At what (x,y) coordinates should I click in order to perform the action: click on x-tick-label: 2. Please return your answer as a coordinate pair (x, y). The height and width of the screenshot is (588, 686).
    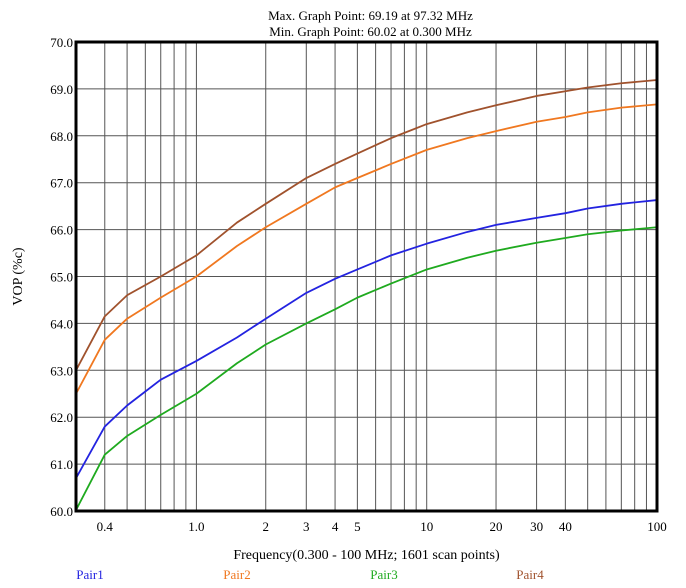
    Looking at the image, I should click on (265, 526).